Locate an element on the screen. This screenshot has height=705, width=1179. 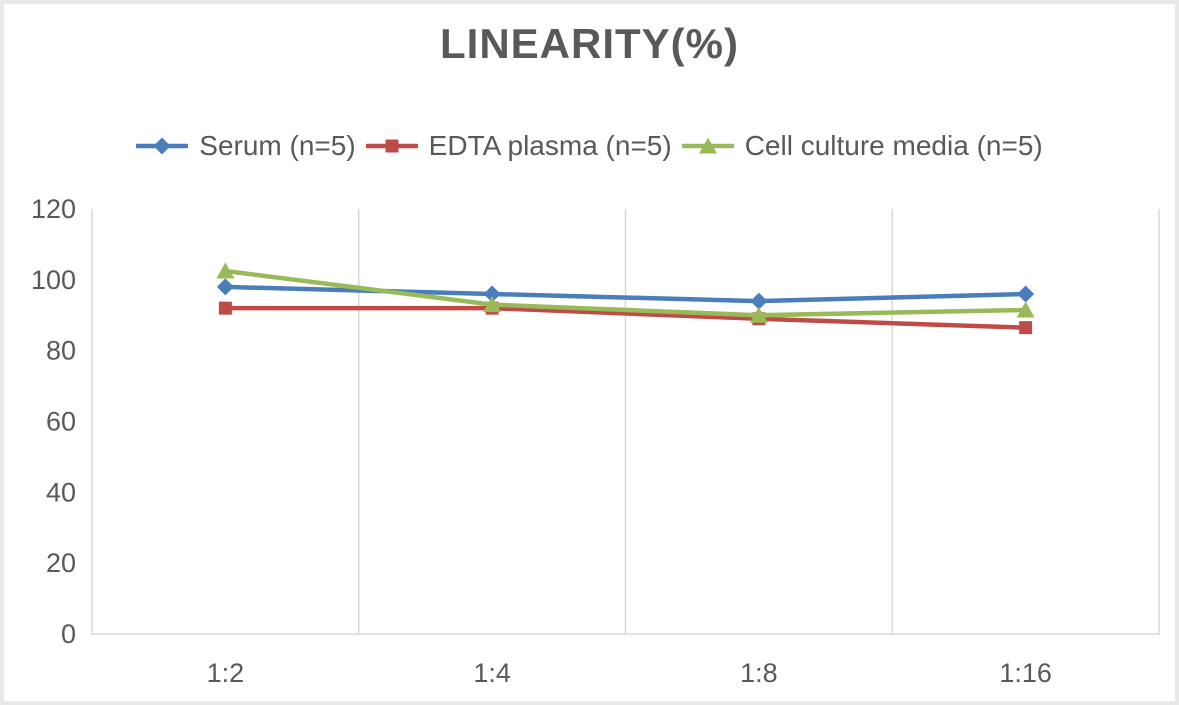
y-tick-label: 120 is located at coordinates (53, 209).